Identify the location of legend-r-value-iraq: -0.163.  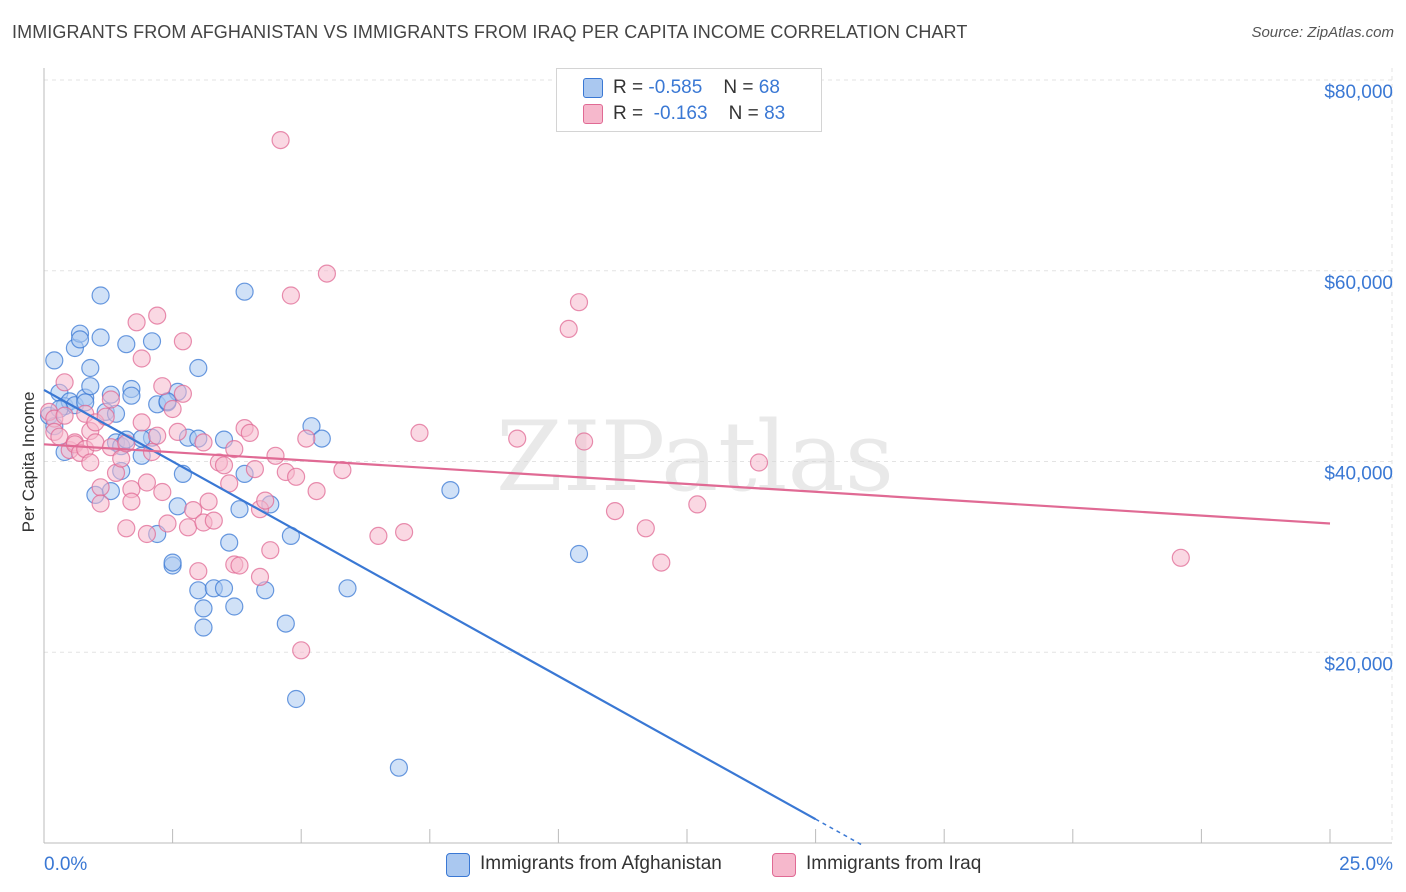
(680, 113).